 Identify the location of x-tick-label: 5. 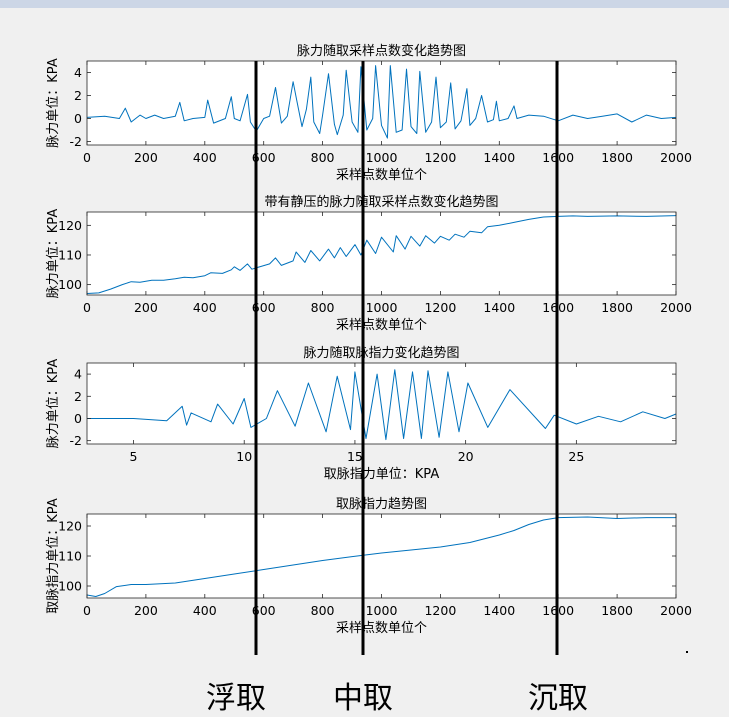
(134, 456).